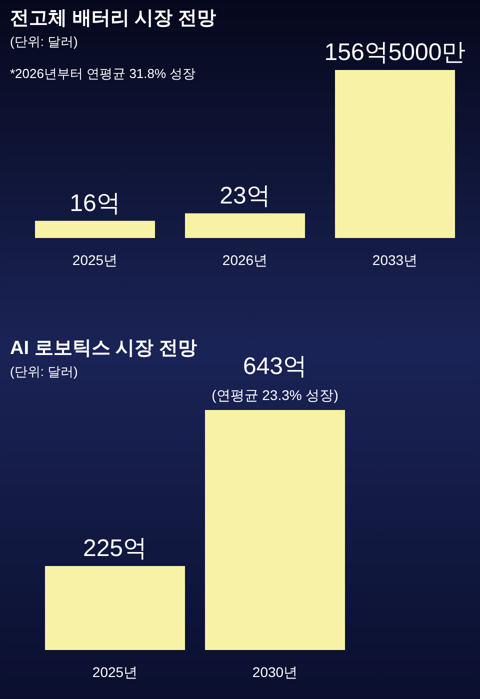 The height and width of the screenshot is (699, 480). I want to click on annotation: (연평균 23.3% 성장), so click(275, 395).